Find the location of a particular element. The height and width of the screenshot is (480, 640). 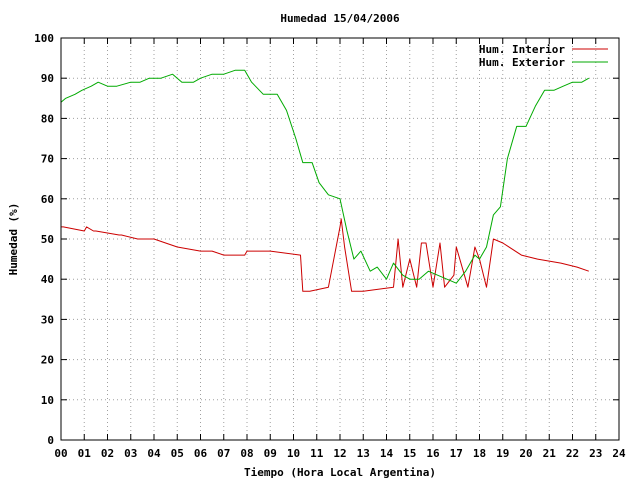

x-tick-label: 11 is located at coordinates (317, 453).